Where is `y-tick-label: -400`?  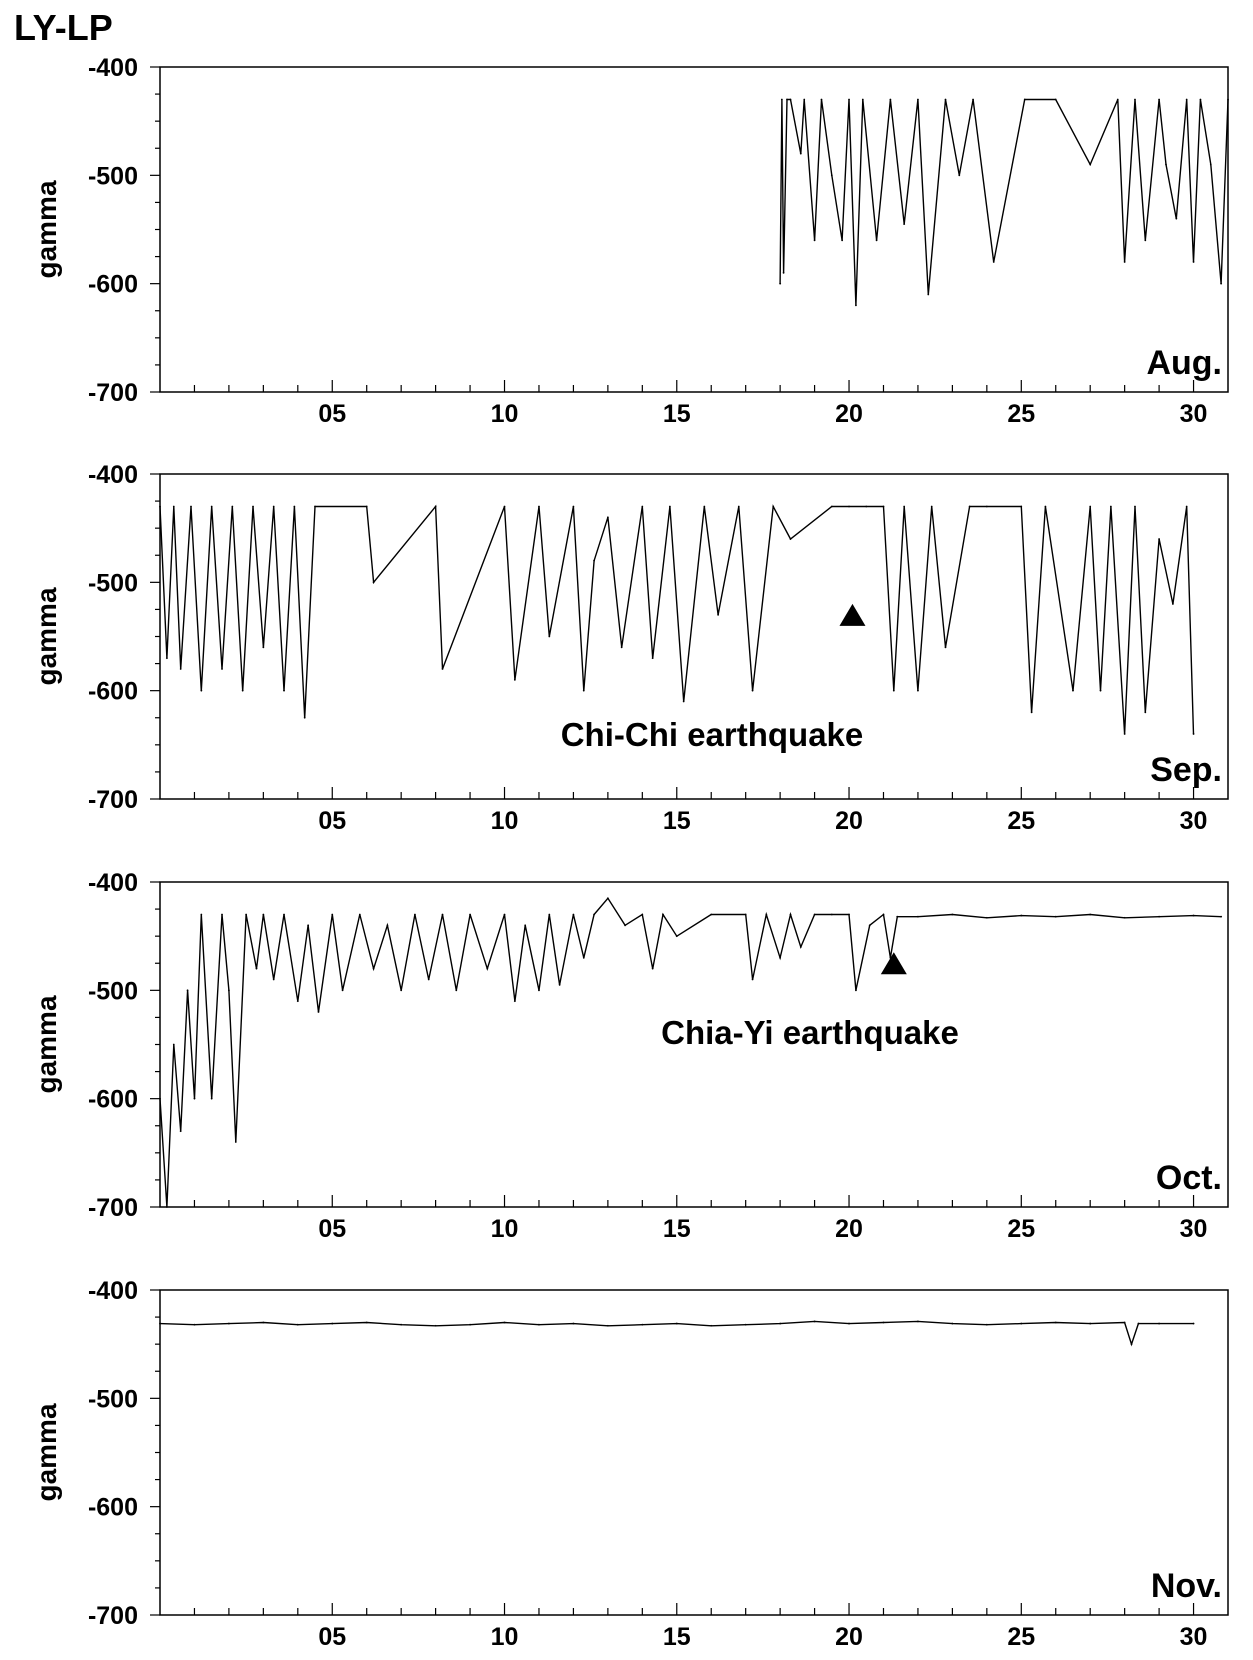
y-tick-label: -400 is located at coordinates (113, 883).